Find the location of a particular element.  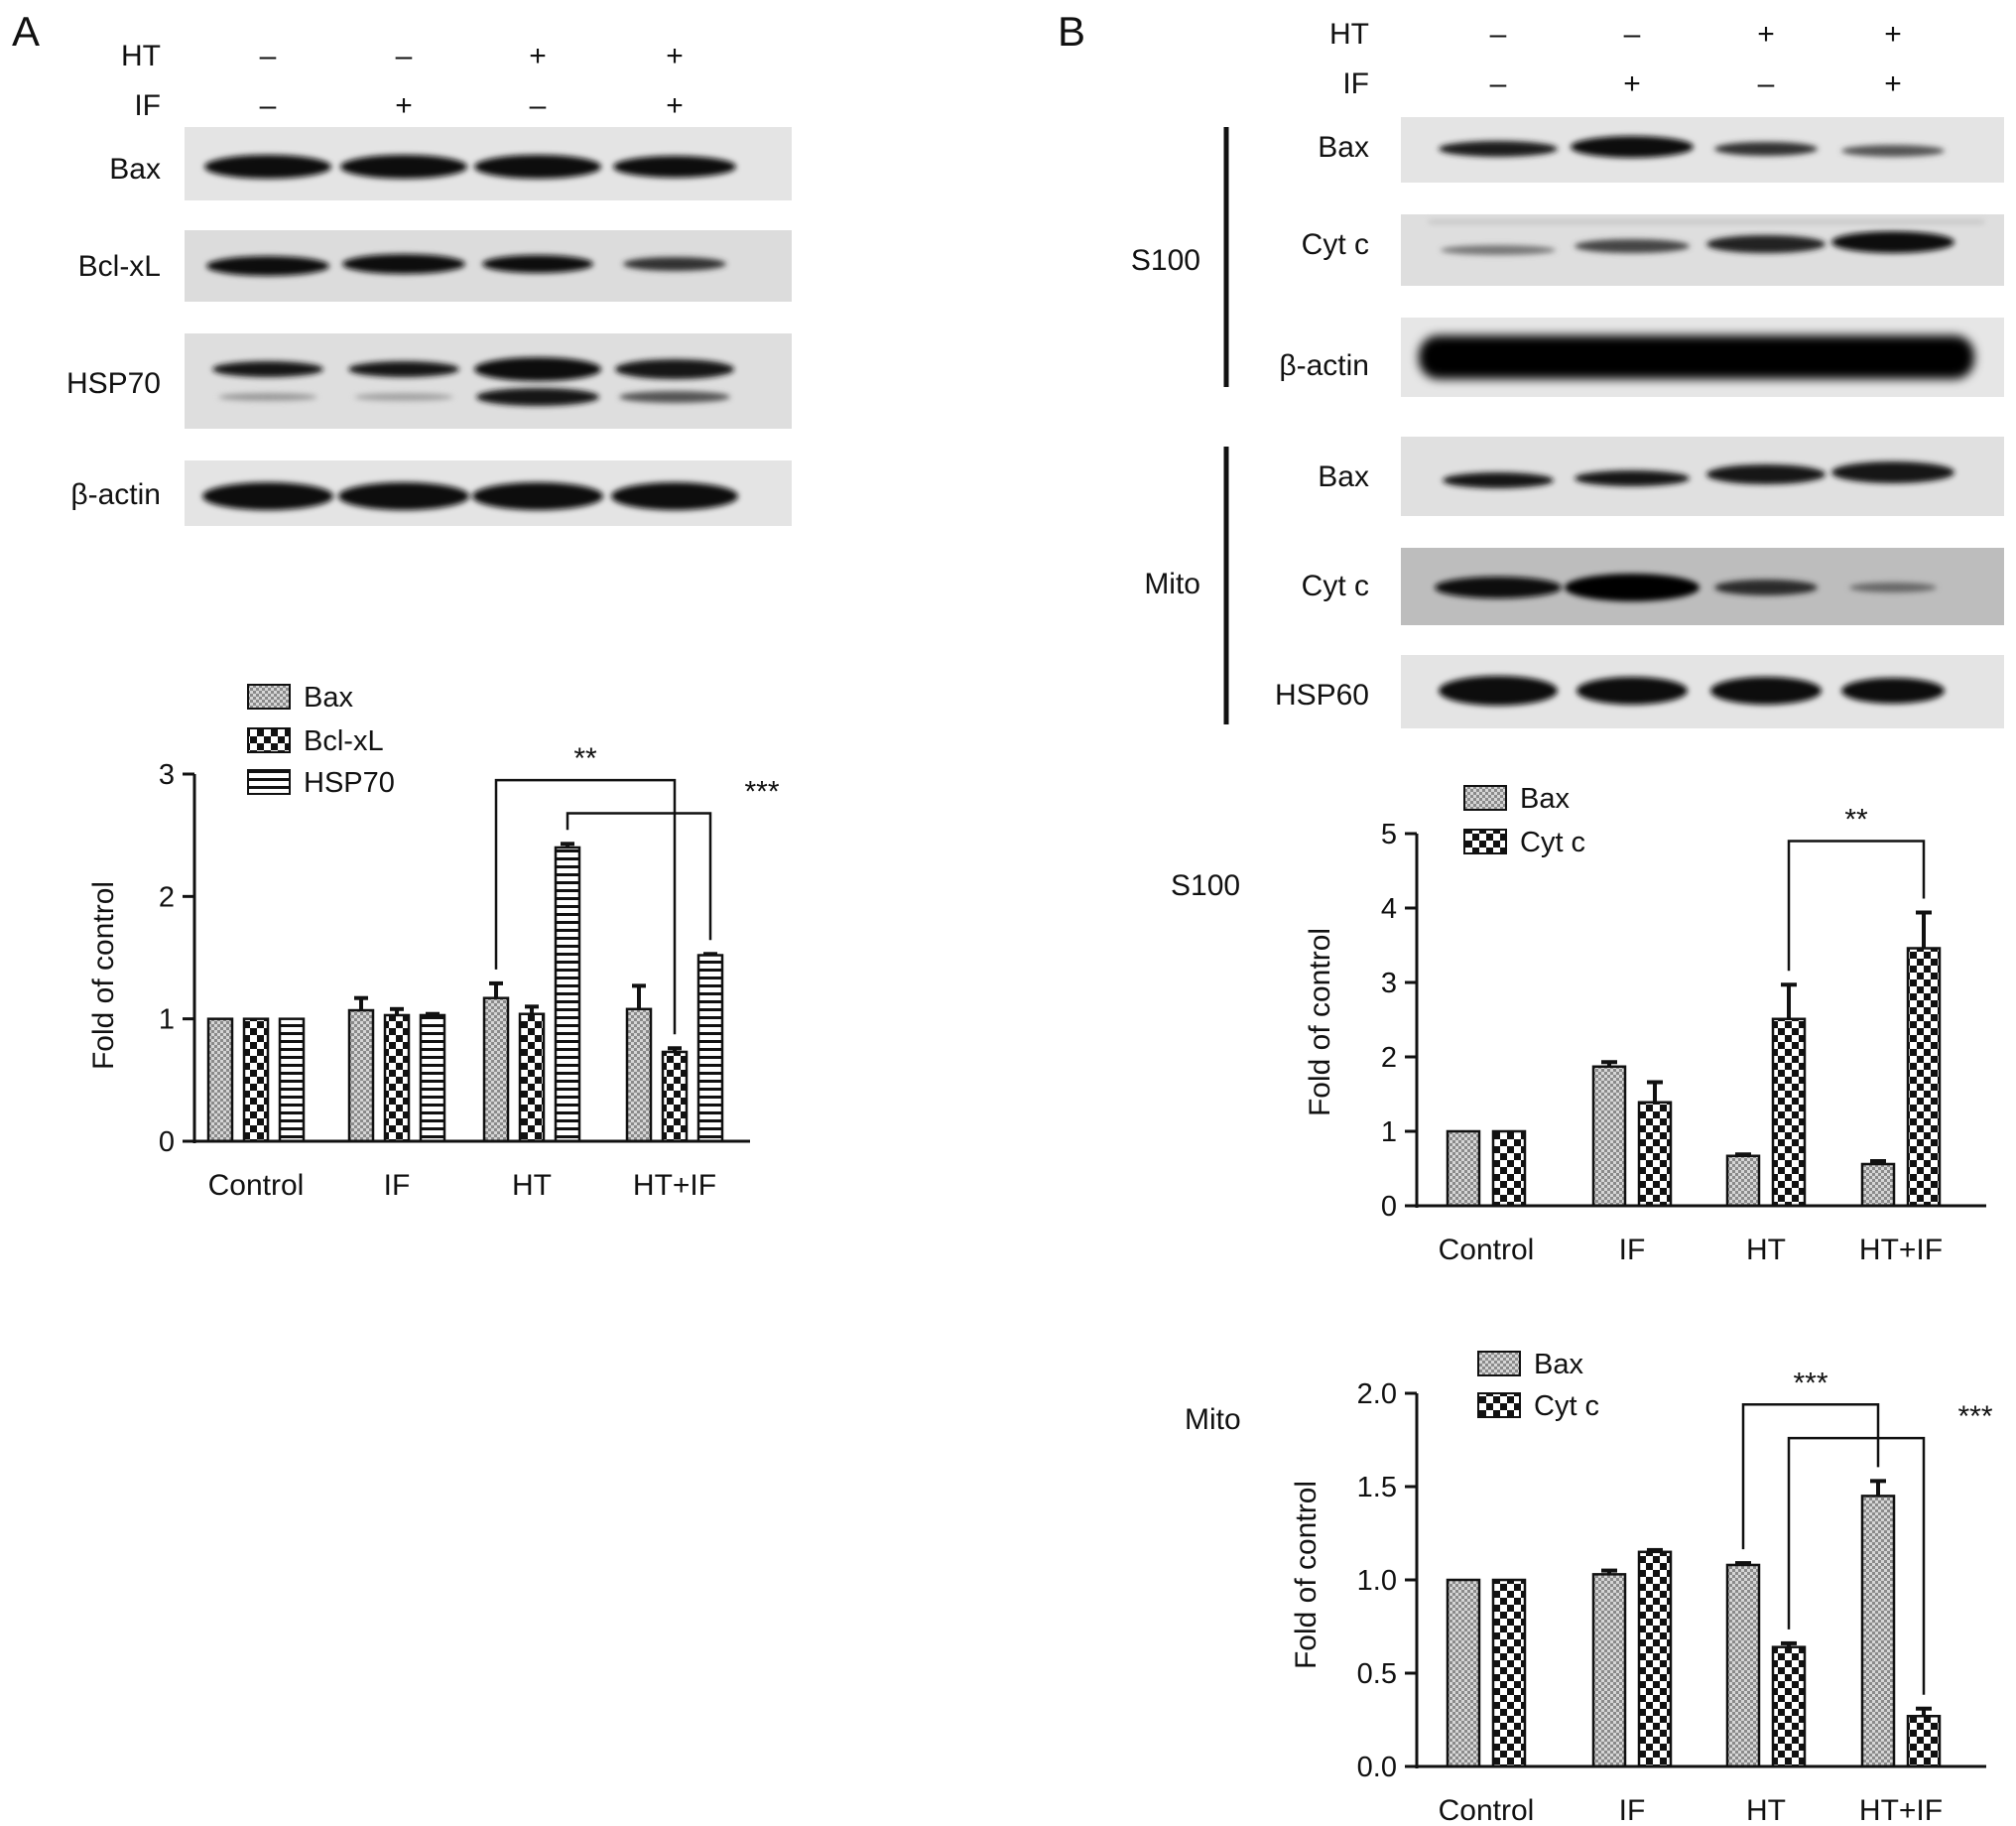

y-tick-label: 3 is located at coordinates (1389, 983).